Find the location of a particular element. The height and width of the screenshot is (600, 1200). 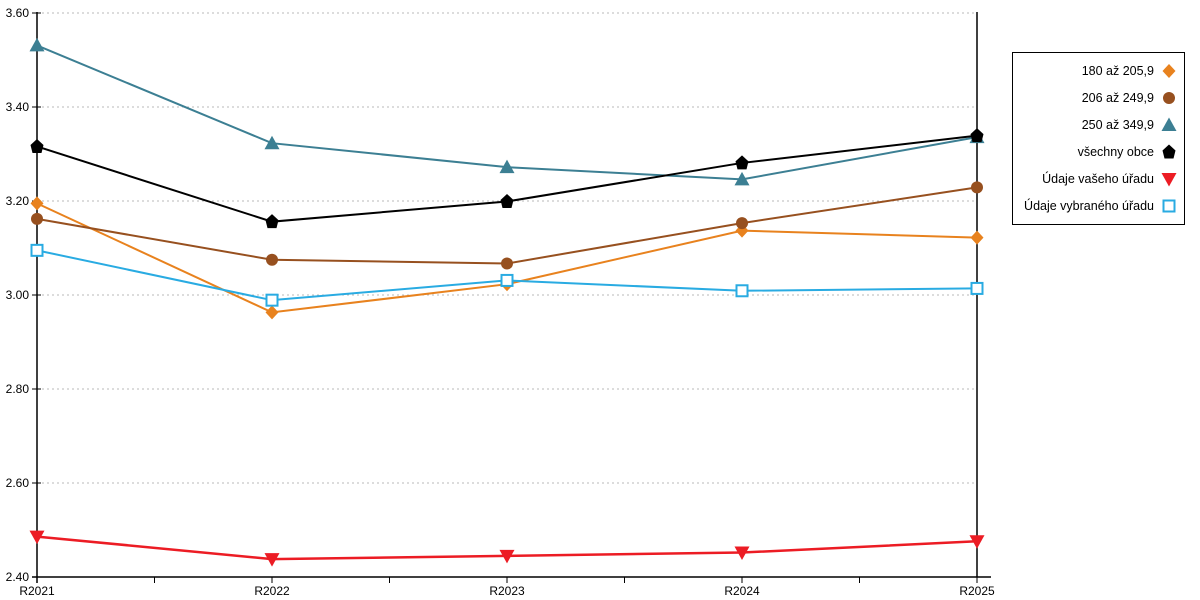

circle-marker-shape is located at coordinates (1169, 97).